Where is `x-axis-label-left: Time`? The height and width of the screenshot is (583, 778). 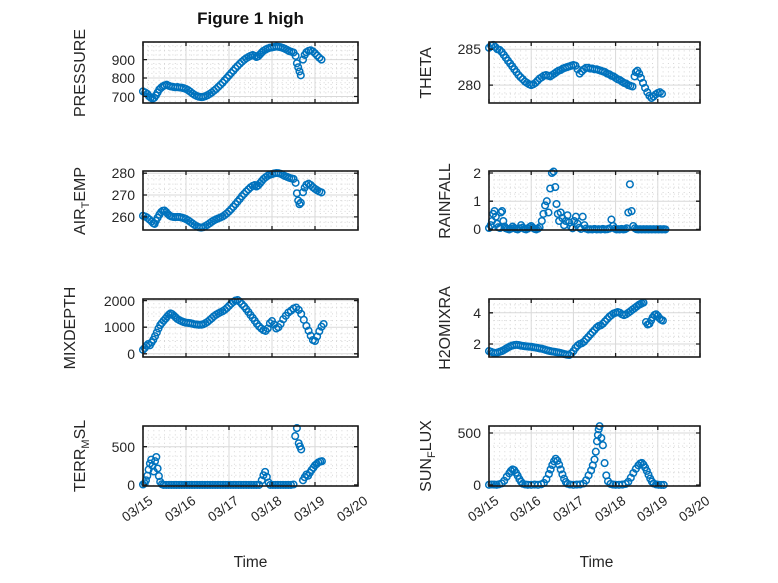
x-axis-label-left: Time is located at coordinates (250, 562).